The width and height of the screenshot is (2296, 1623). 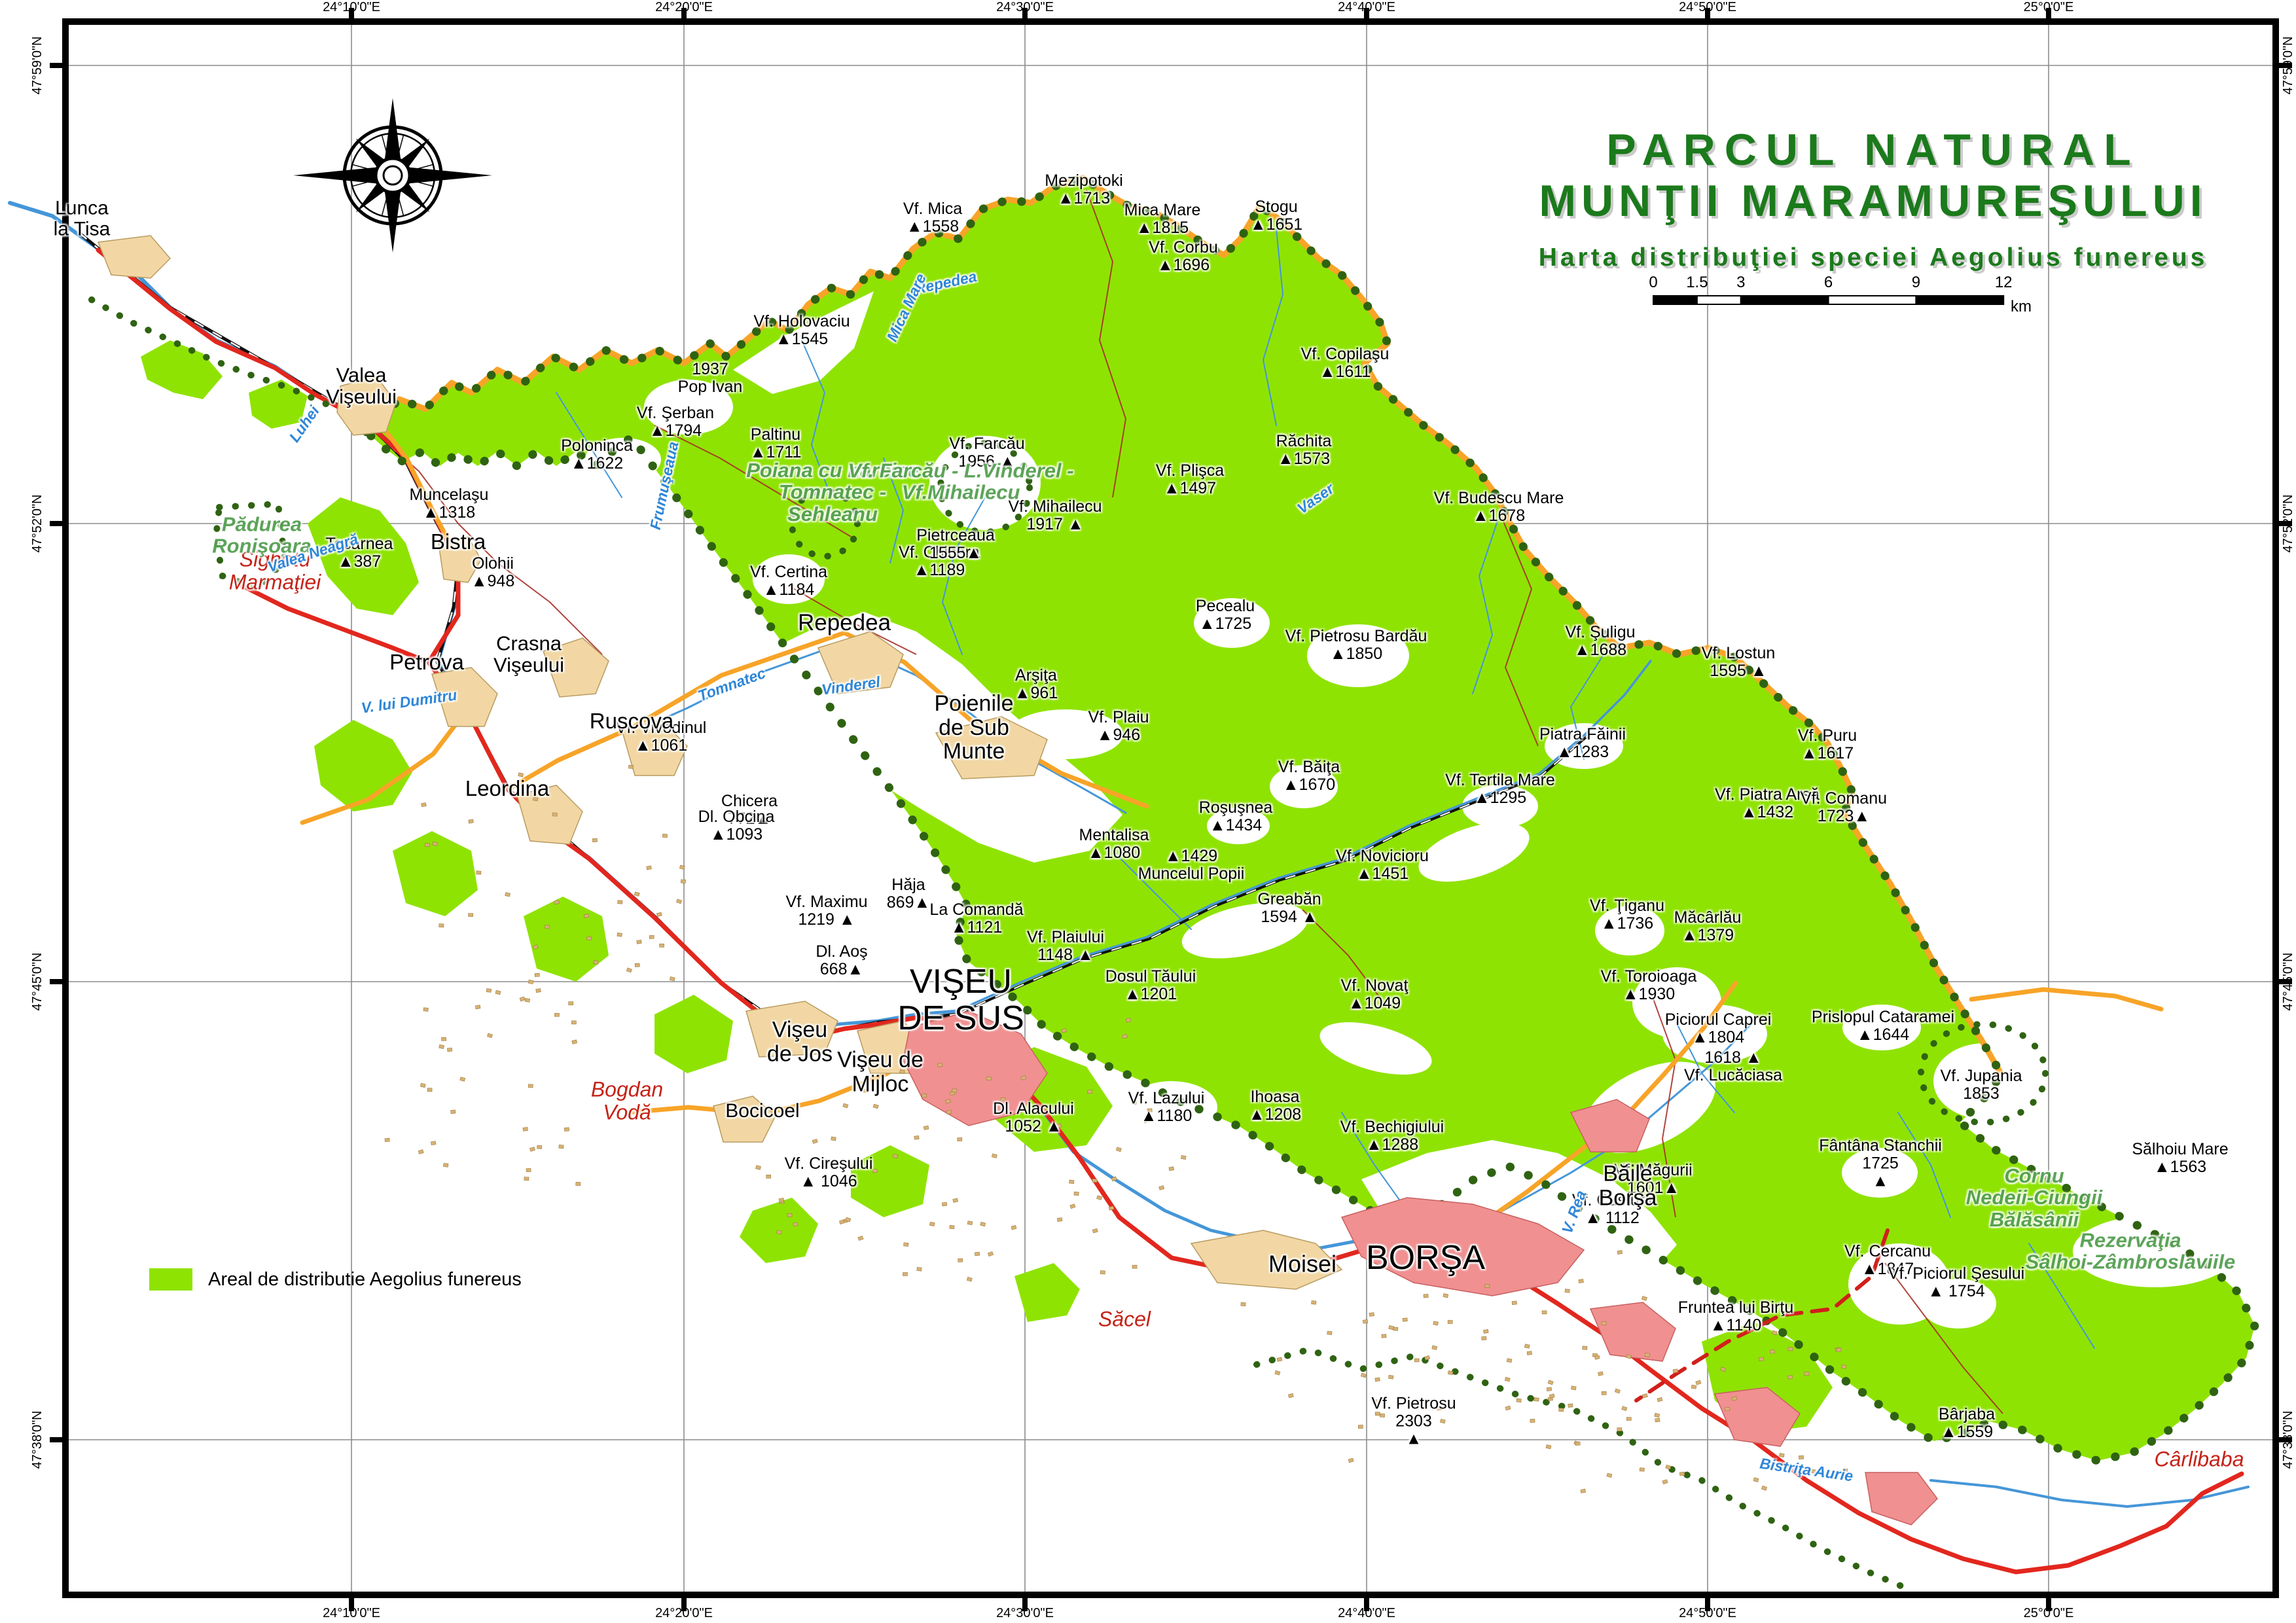 What do you see at coordinates (1055, 515) in the screenshot?
I see `peak-label: Vf. Mihailecu 1917 ▲` at bounding box center [1055, 515].